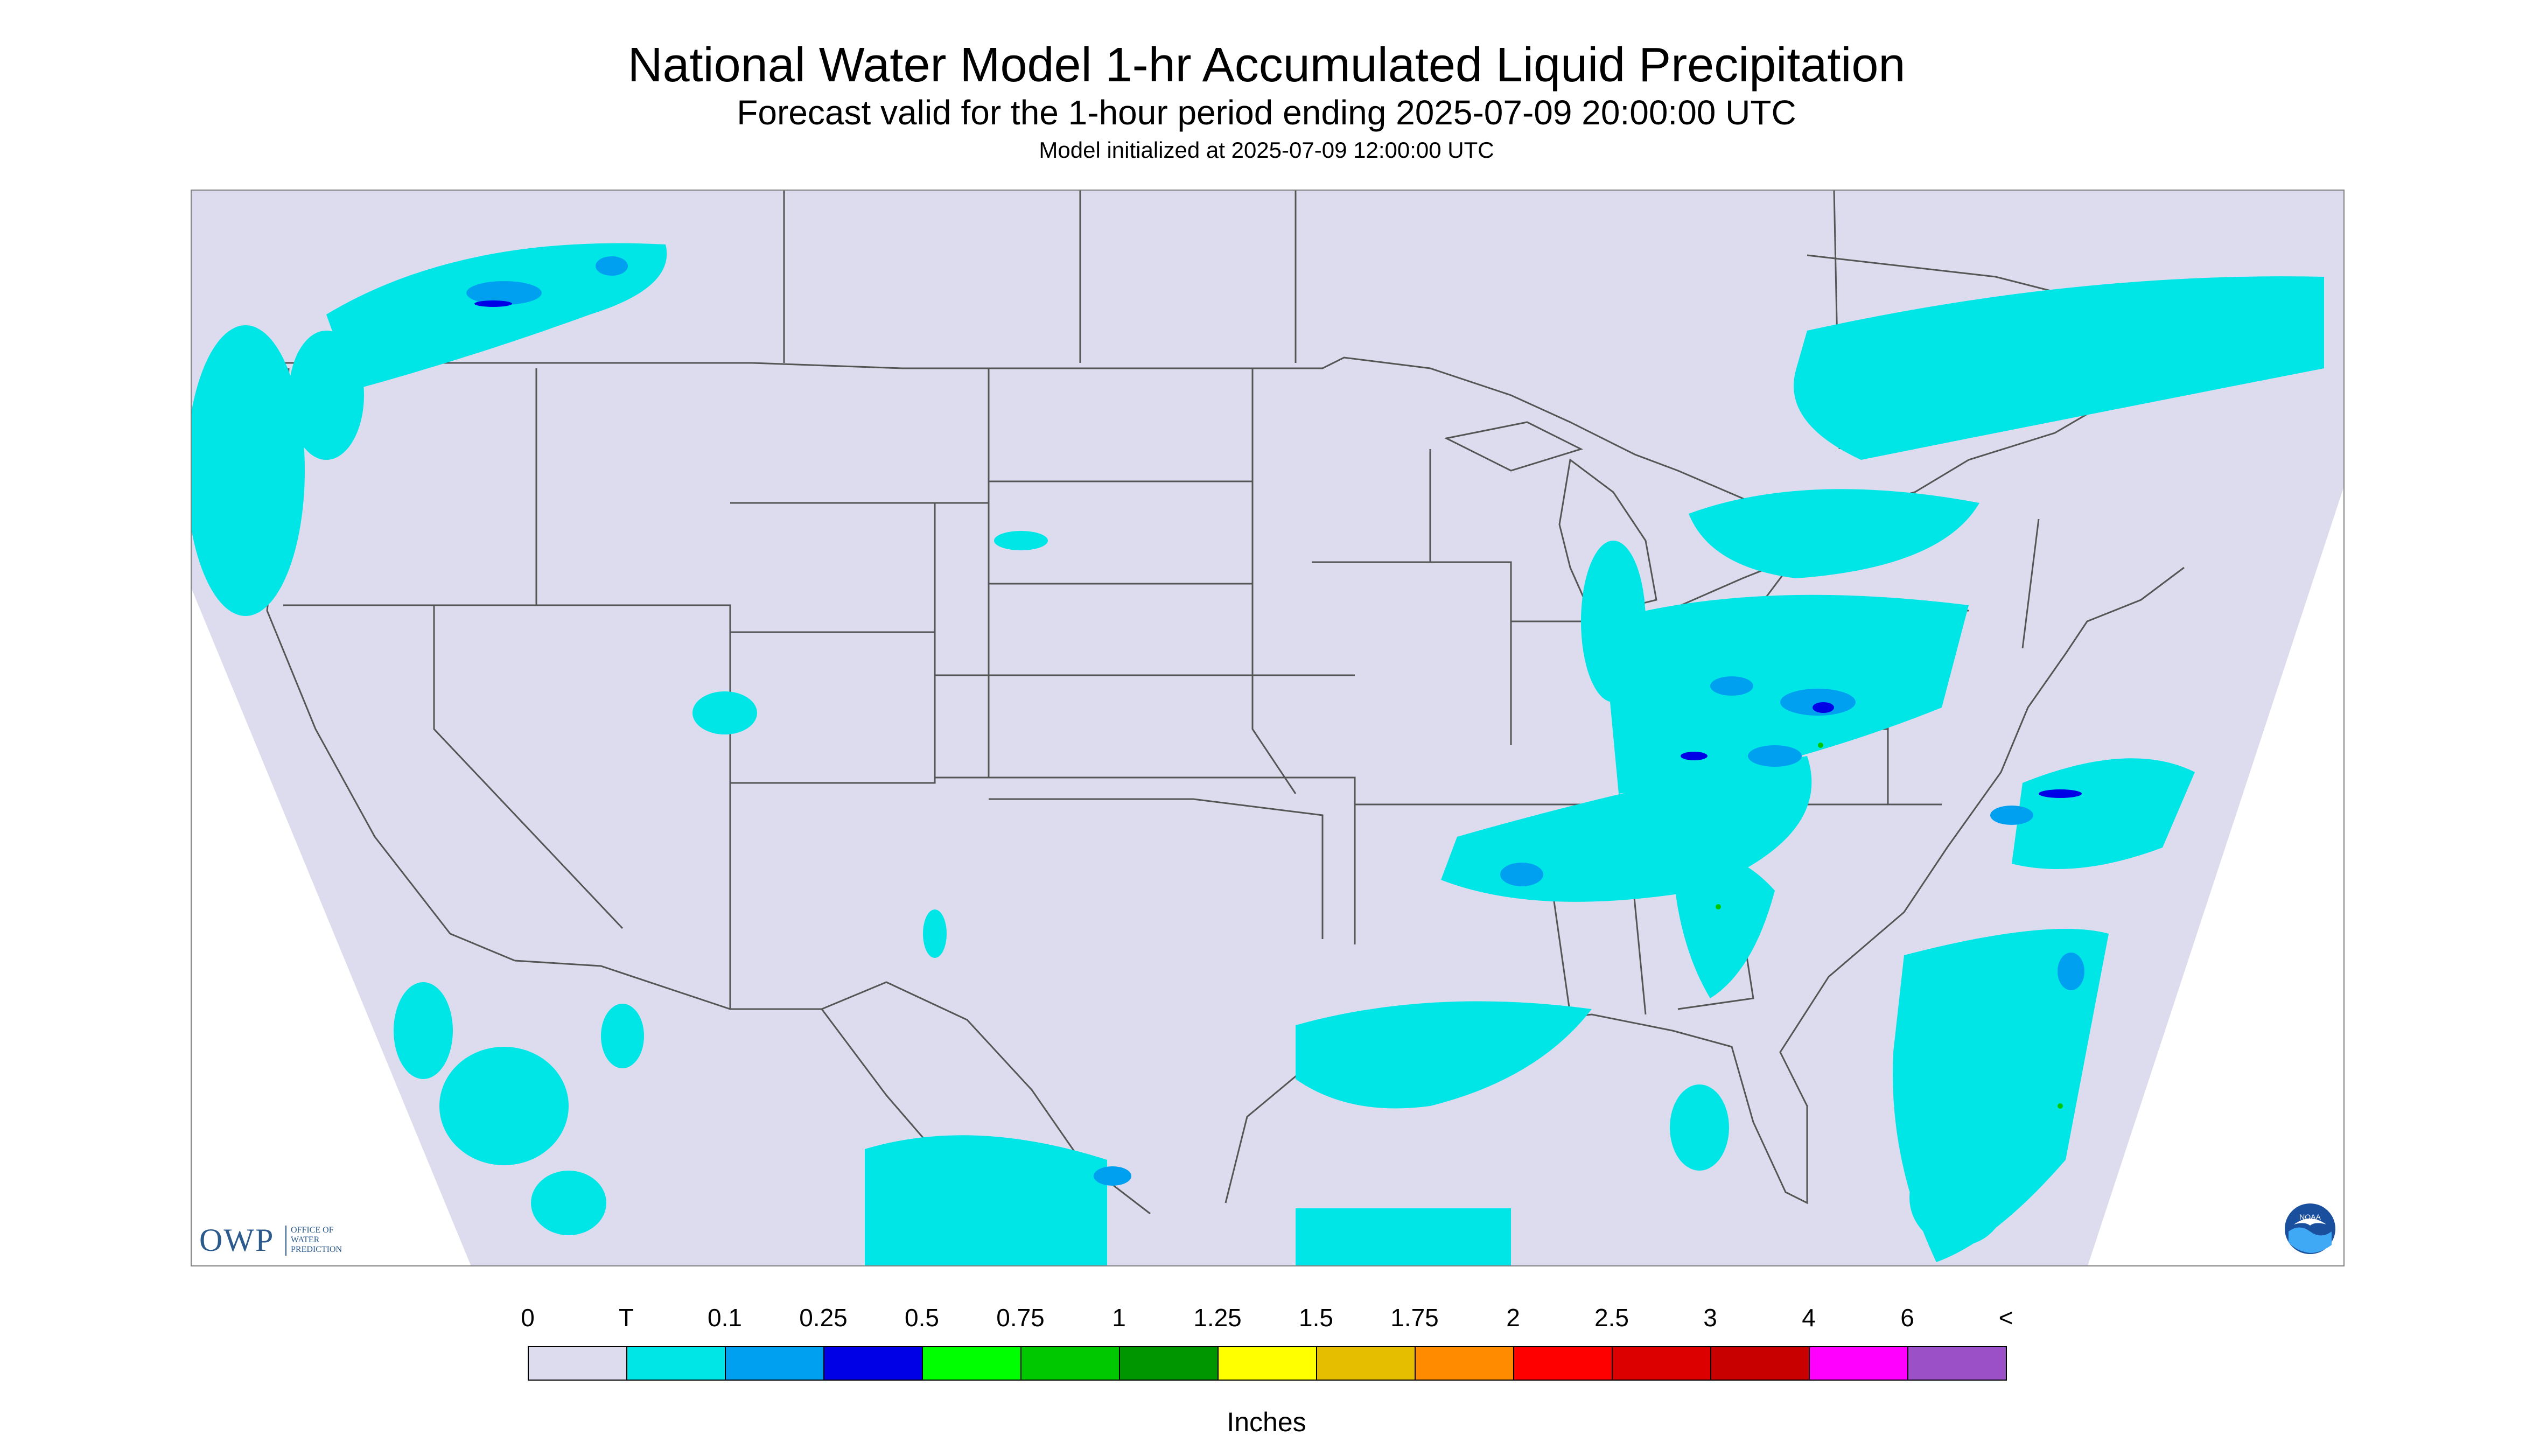 This screenshot has height=1456, width=2533. Describe the element at coordinates (2310, 1217) in the screenshot. I see `noaa-logo-text: NOAA` at that location.